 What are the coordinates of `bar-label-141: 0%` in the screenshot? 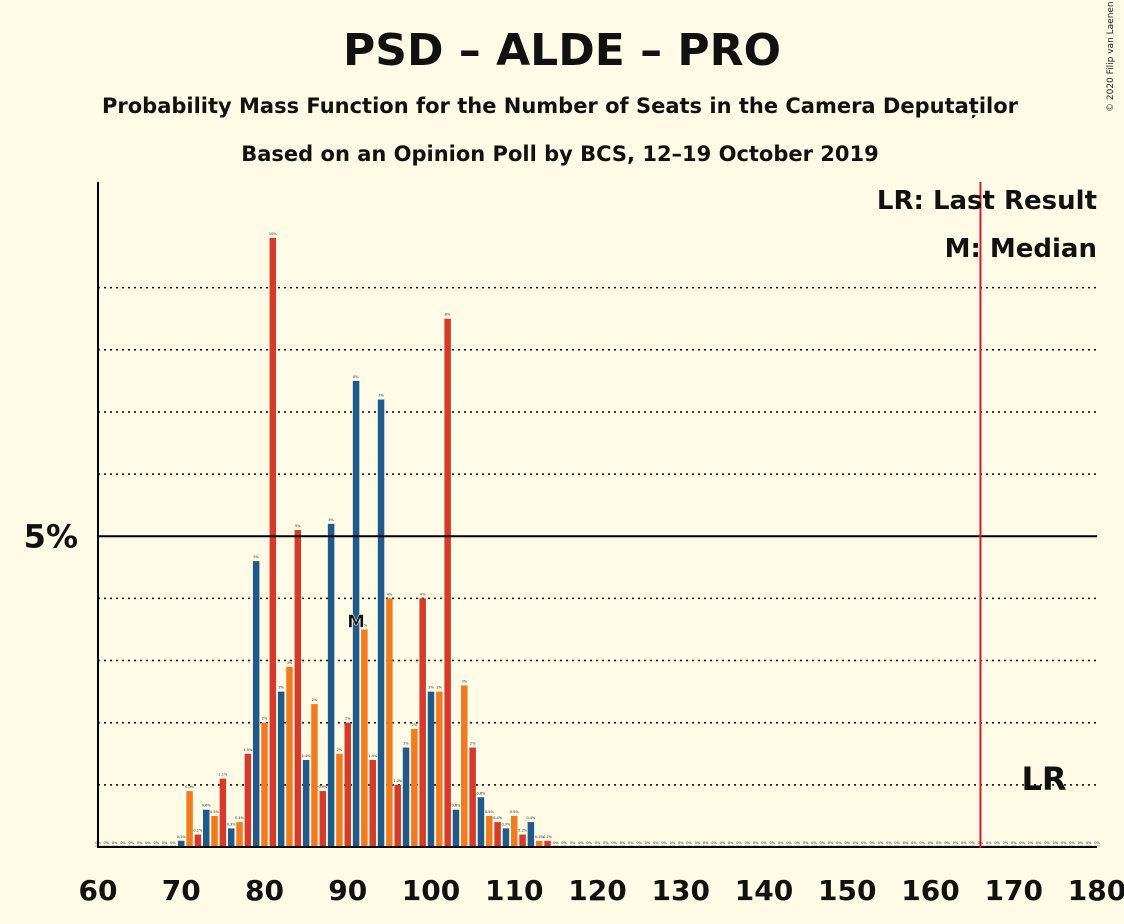 It's located at (773, 843).